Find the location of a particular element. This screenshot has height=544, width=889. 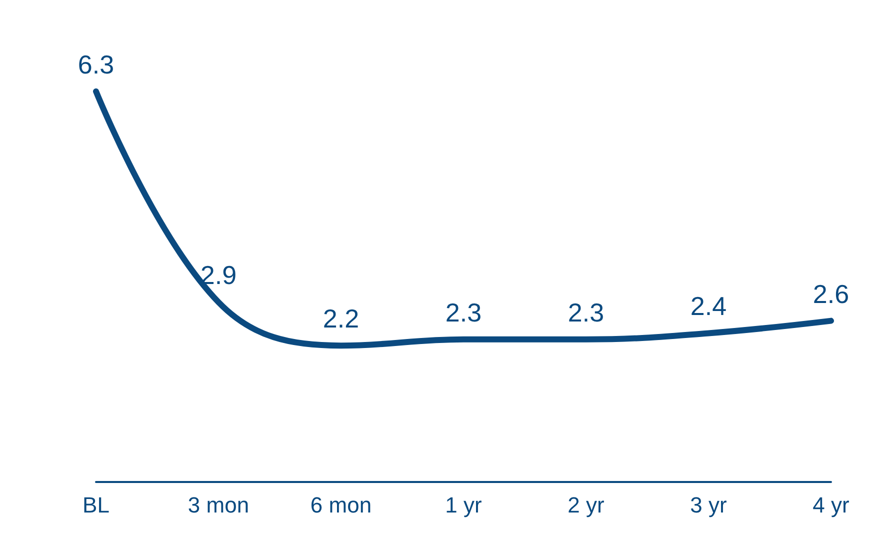

x-tick-label: 3 mon is located at coordinates (219, 505).